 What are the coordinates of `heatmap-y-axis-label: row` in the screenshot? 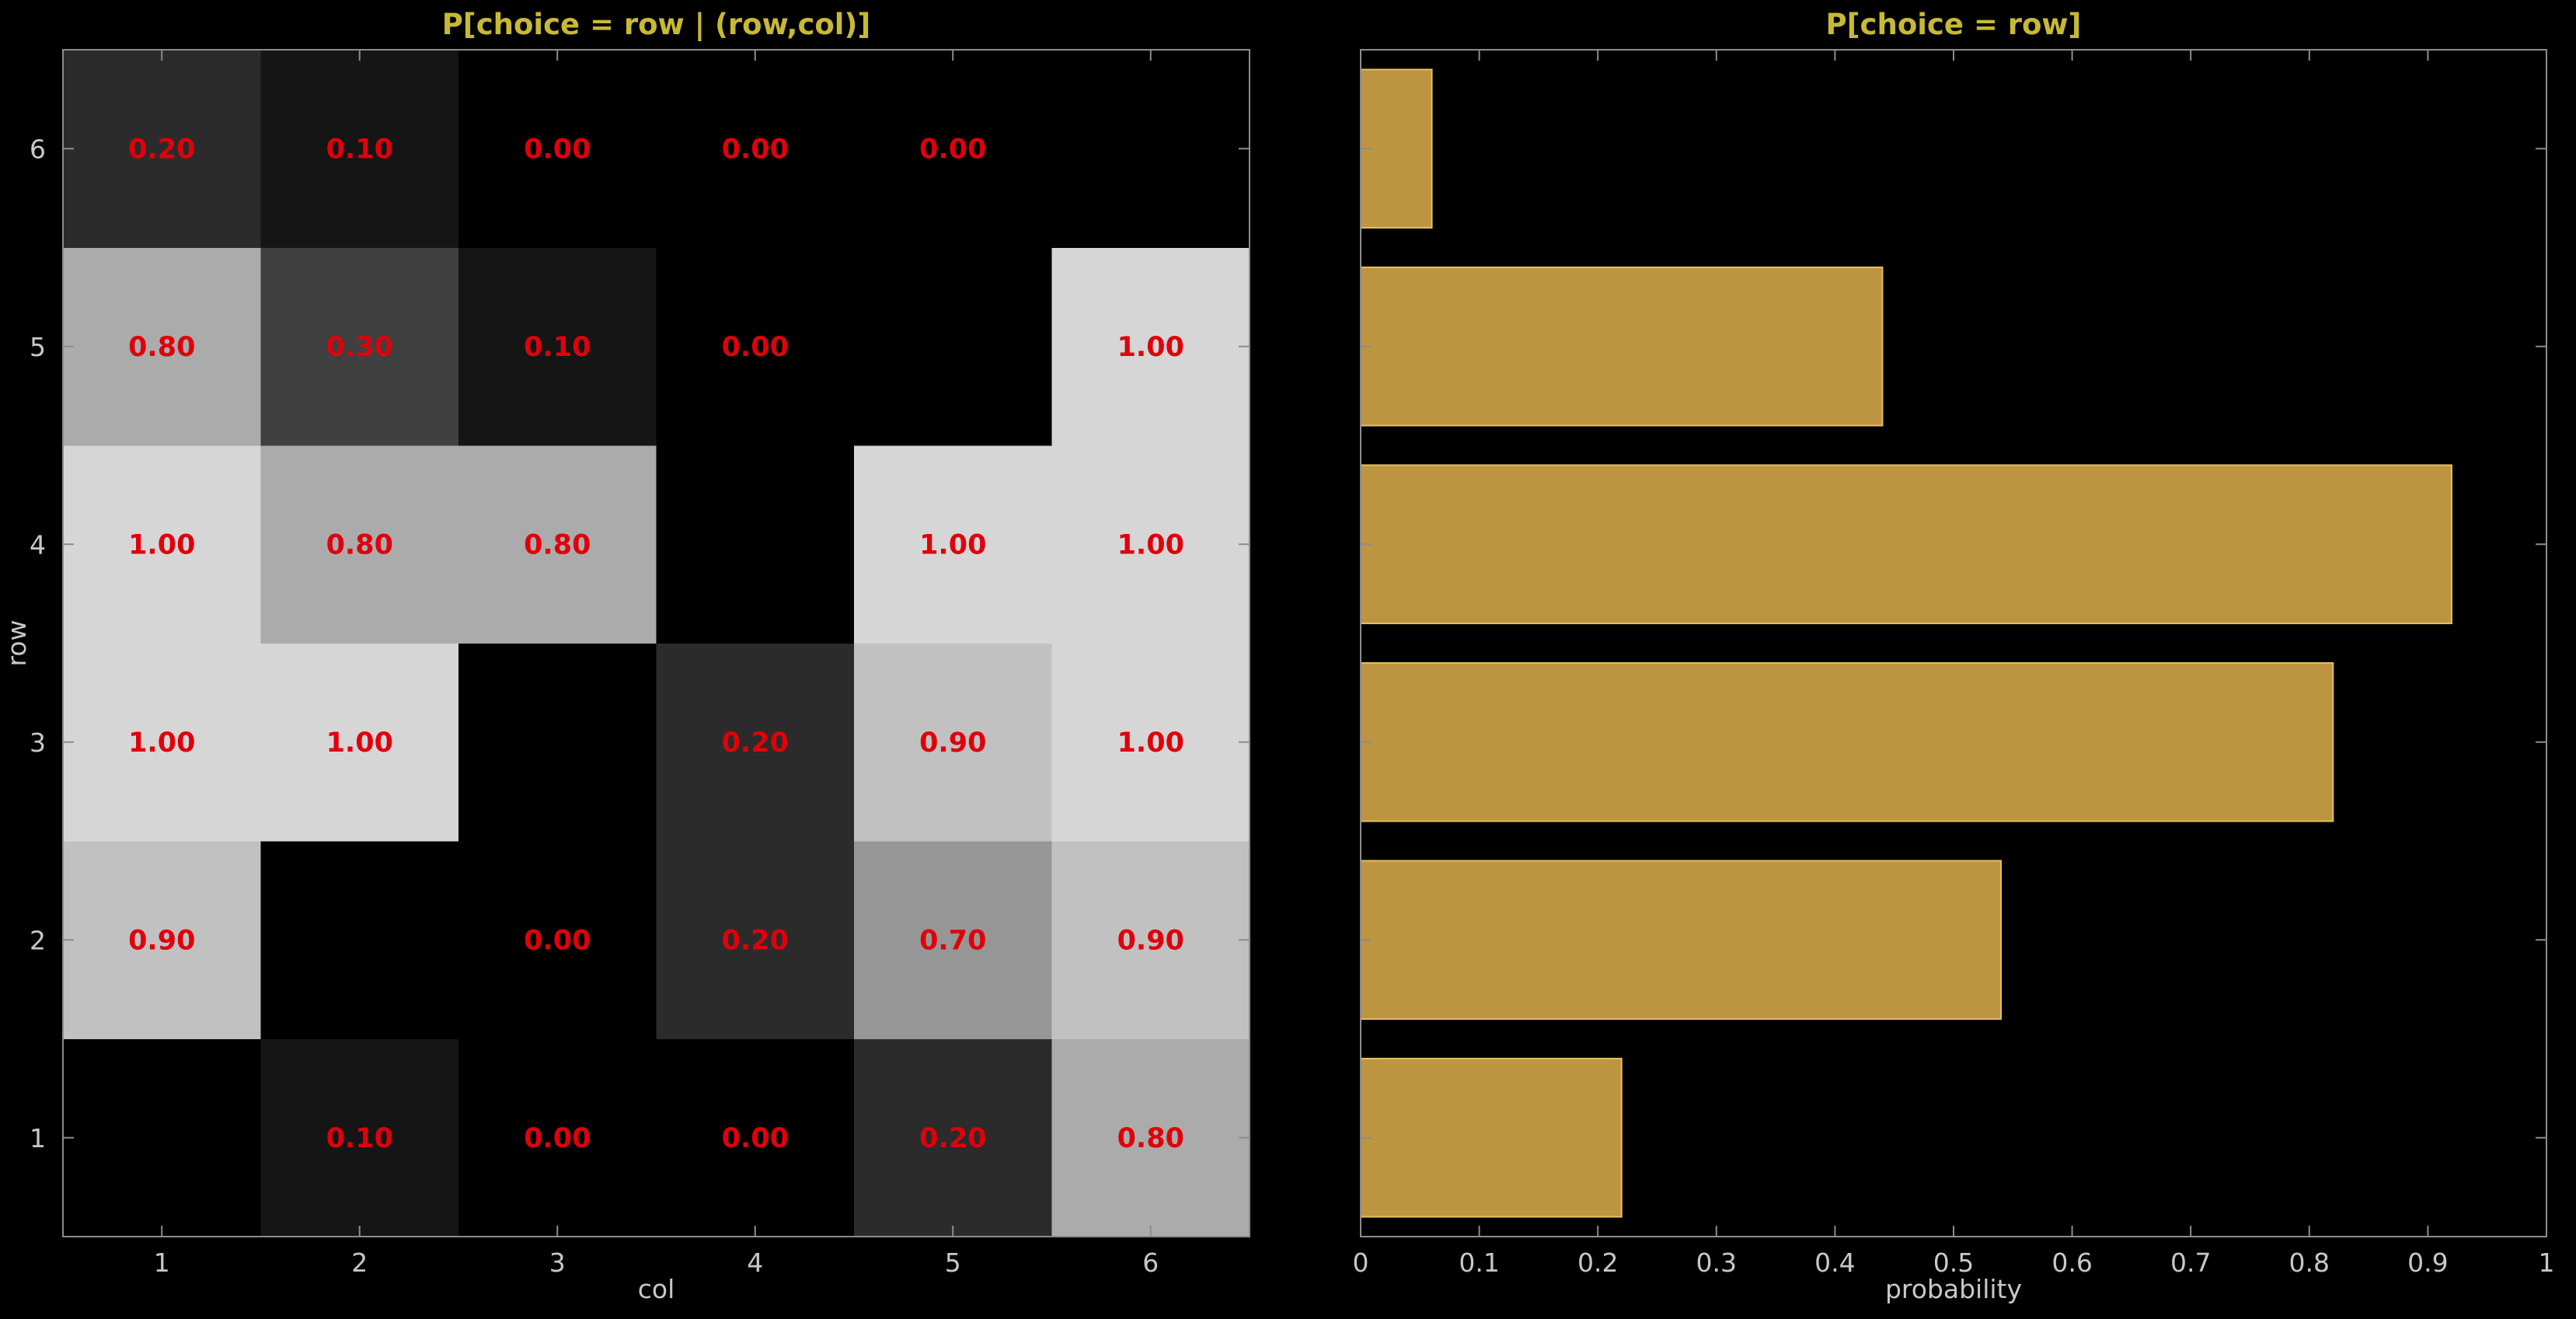 It's located at (17, 642).